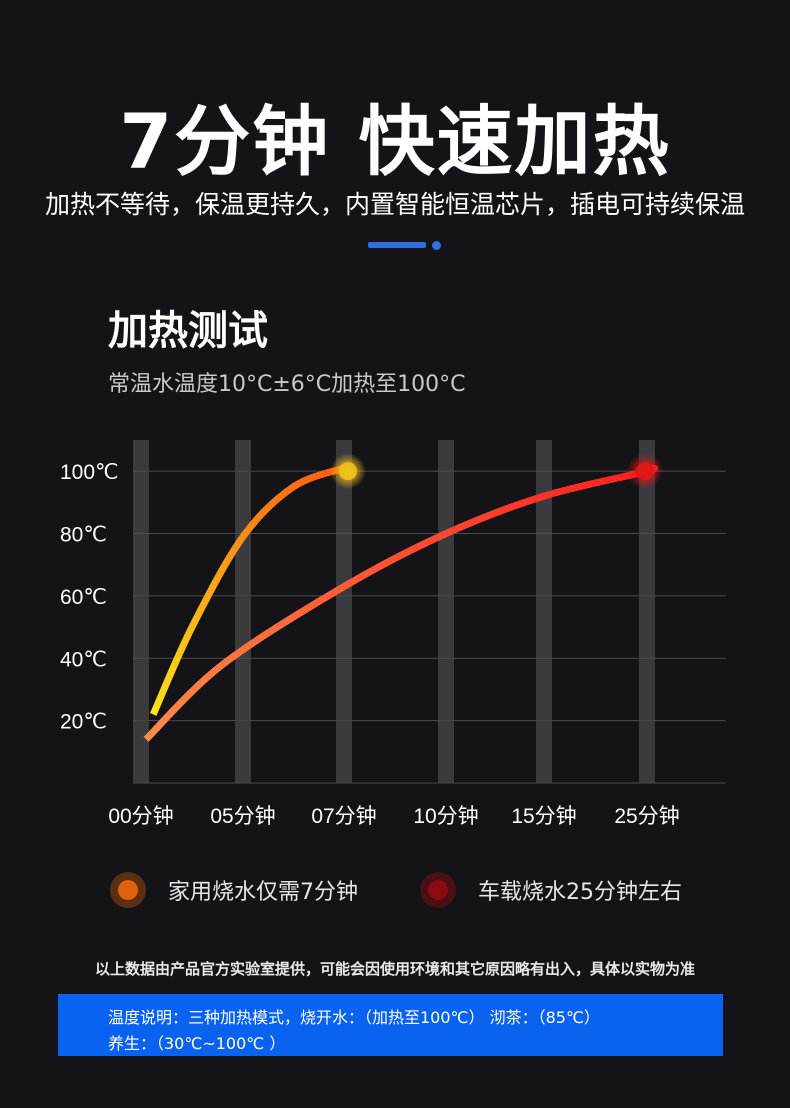 Image resolution: width=790 pixels, height=1108 pixels. What do you see at coordinates (580, 892) in the screenshot?
I see `legend-label-car: 车载烧水25分钟左右` at bounding box center [580, 892].